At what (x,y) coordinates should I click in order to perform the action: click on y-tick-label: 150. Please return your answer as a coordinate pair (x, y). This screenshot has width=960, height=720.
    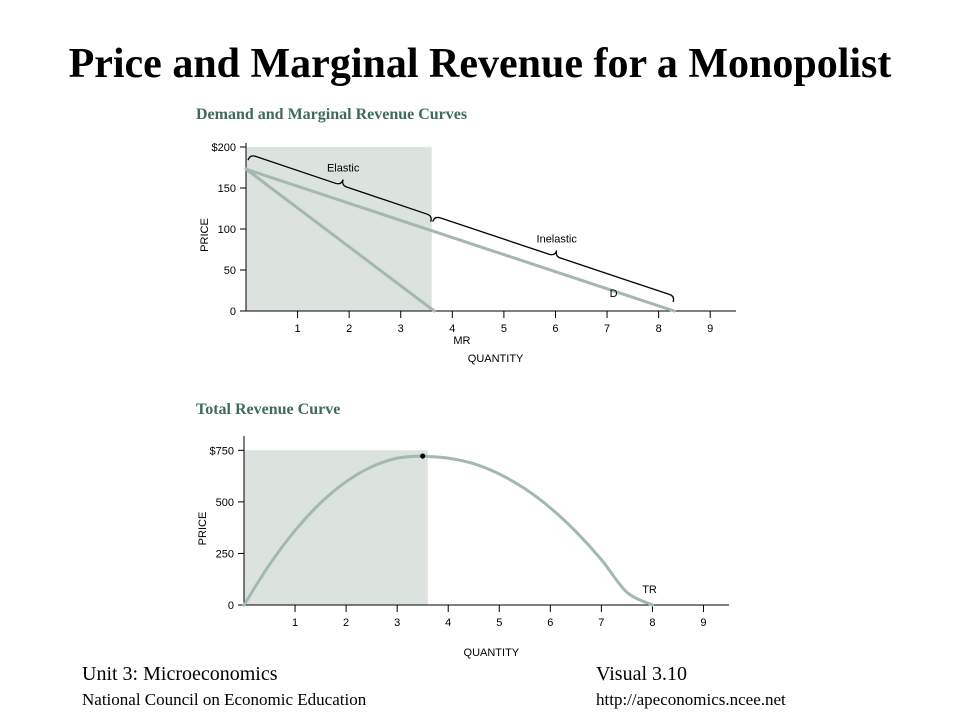
    Looking at the image, I should click on (227, 189).